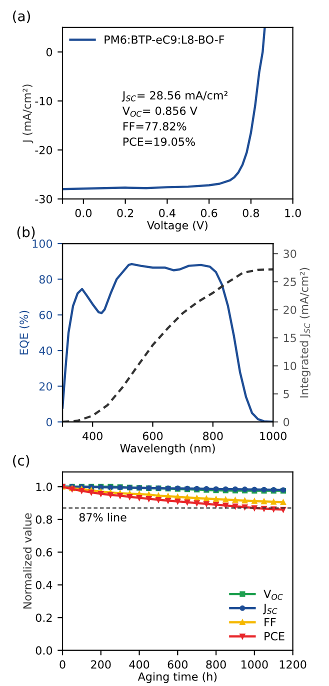 The image size is (329, 686). What do you see at coordinates (270, 609) in the screenshot?
I see `legend-label: J$_{SC}$` at bounding box center [270, 609].